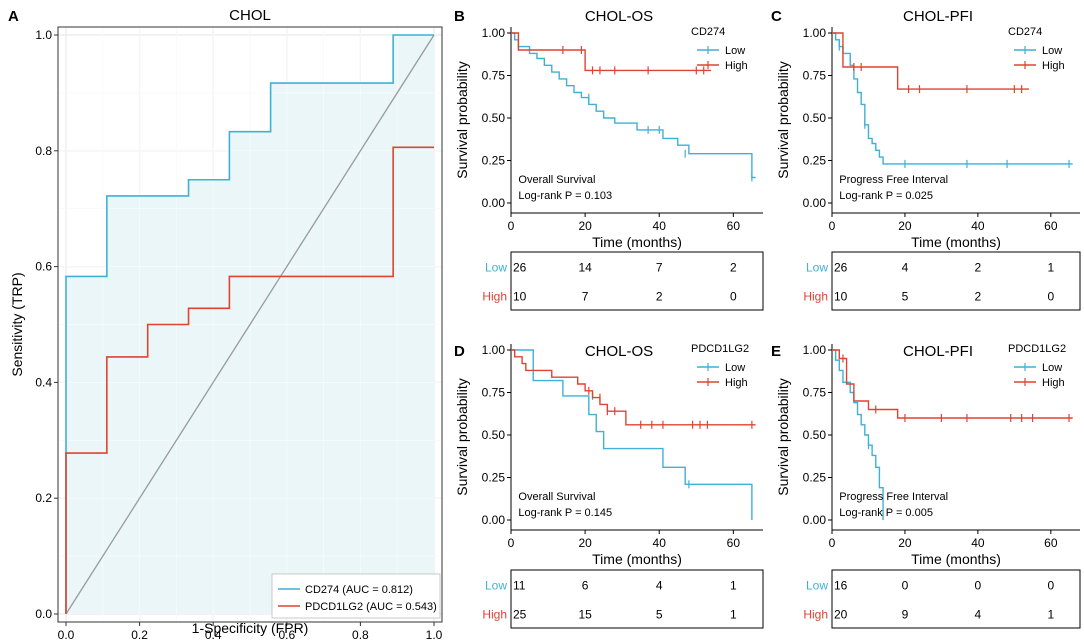 This screenshot has width=1084, height=640. I want to click on roc-title: CHOL, so click(250, 15).